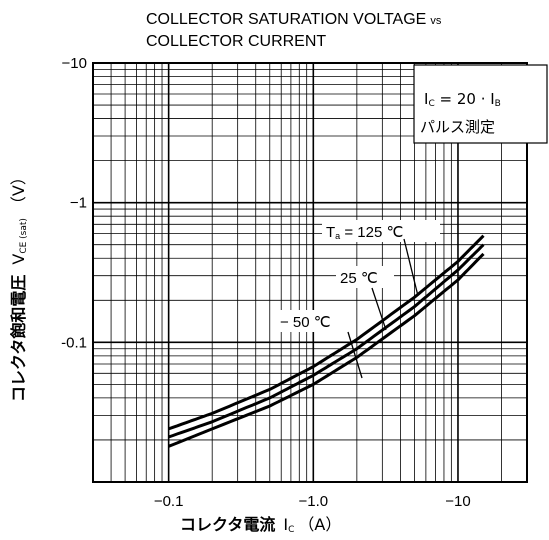 Image resolution: width=549 pixels, height=540 pixels. I want to click on y-tick-label: −10, so click(74, 63).